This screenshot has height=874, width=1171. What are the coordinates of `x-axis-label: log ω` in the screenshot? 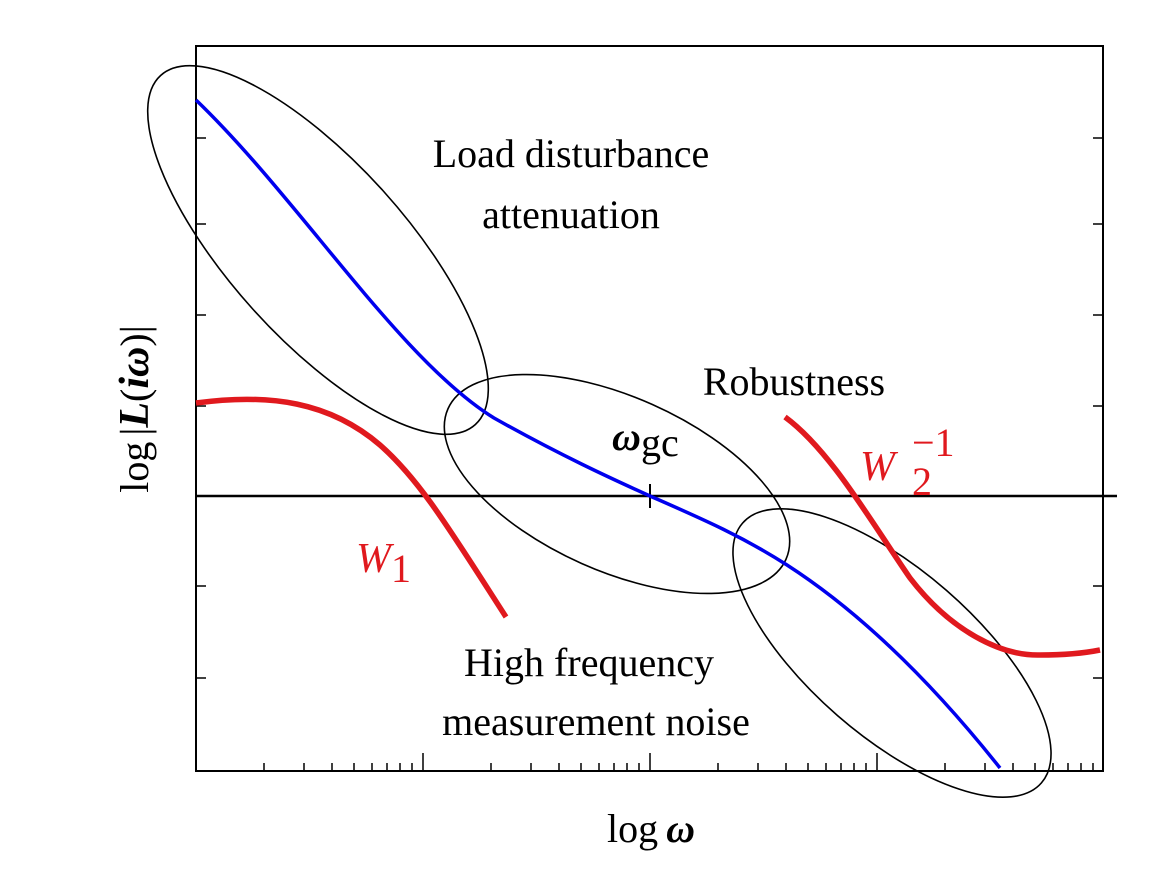 It's located at (651, 828).